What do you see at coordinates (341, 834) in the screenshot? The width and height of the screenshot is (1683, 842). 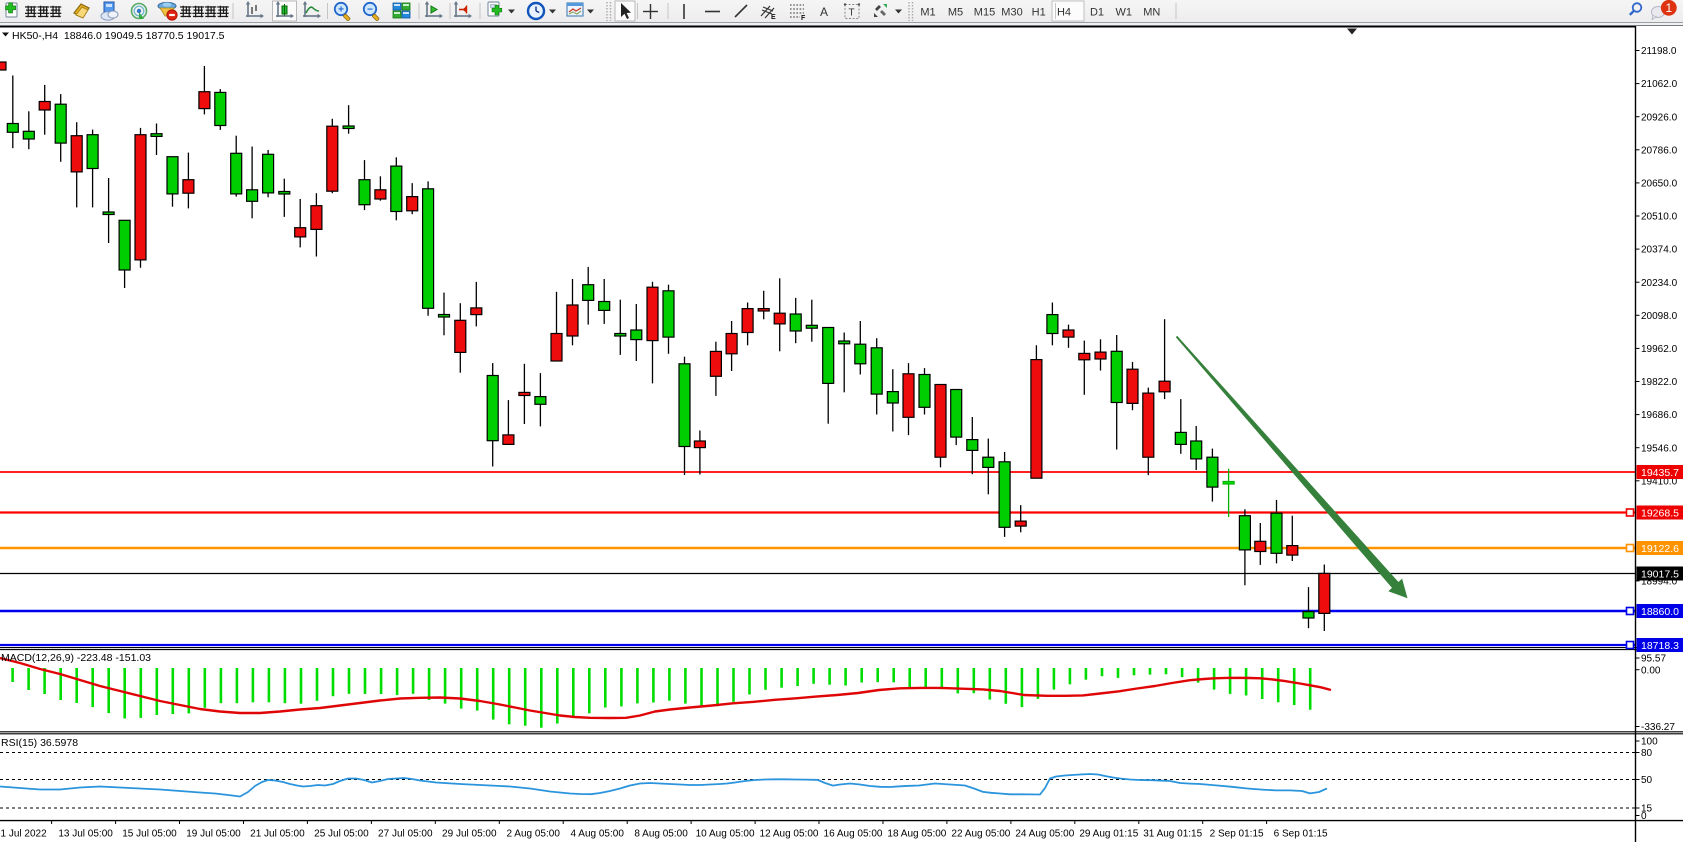 I see `svg-text: 25 Jul 05:00` at bounding box center [341, 834].